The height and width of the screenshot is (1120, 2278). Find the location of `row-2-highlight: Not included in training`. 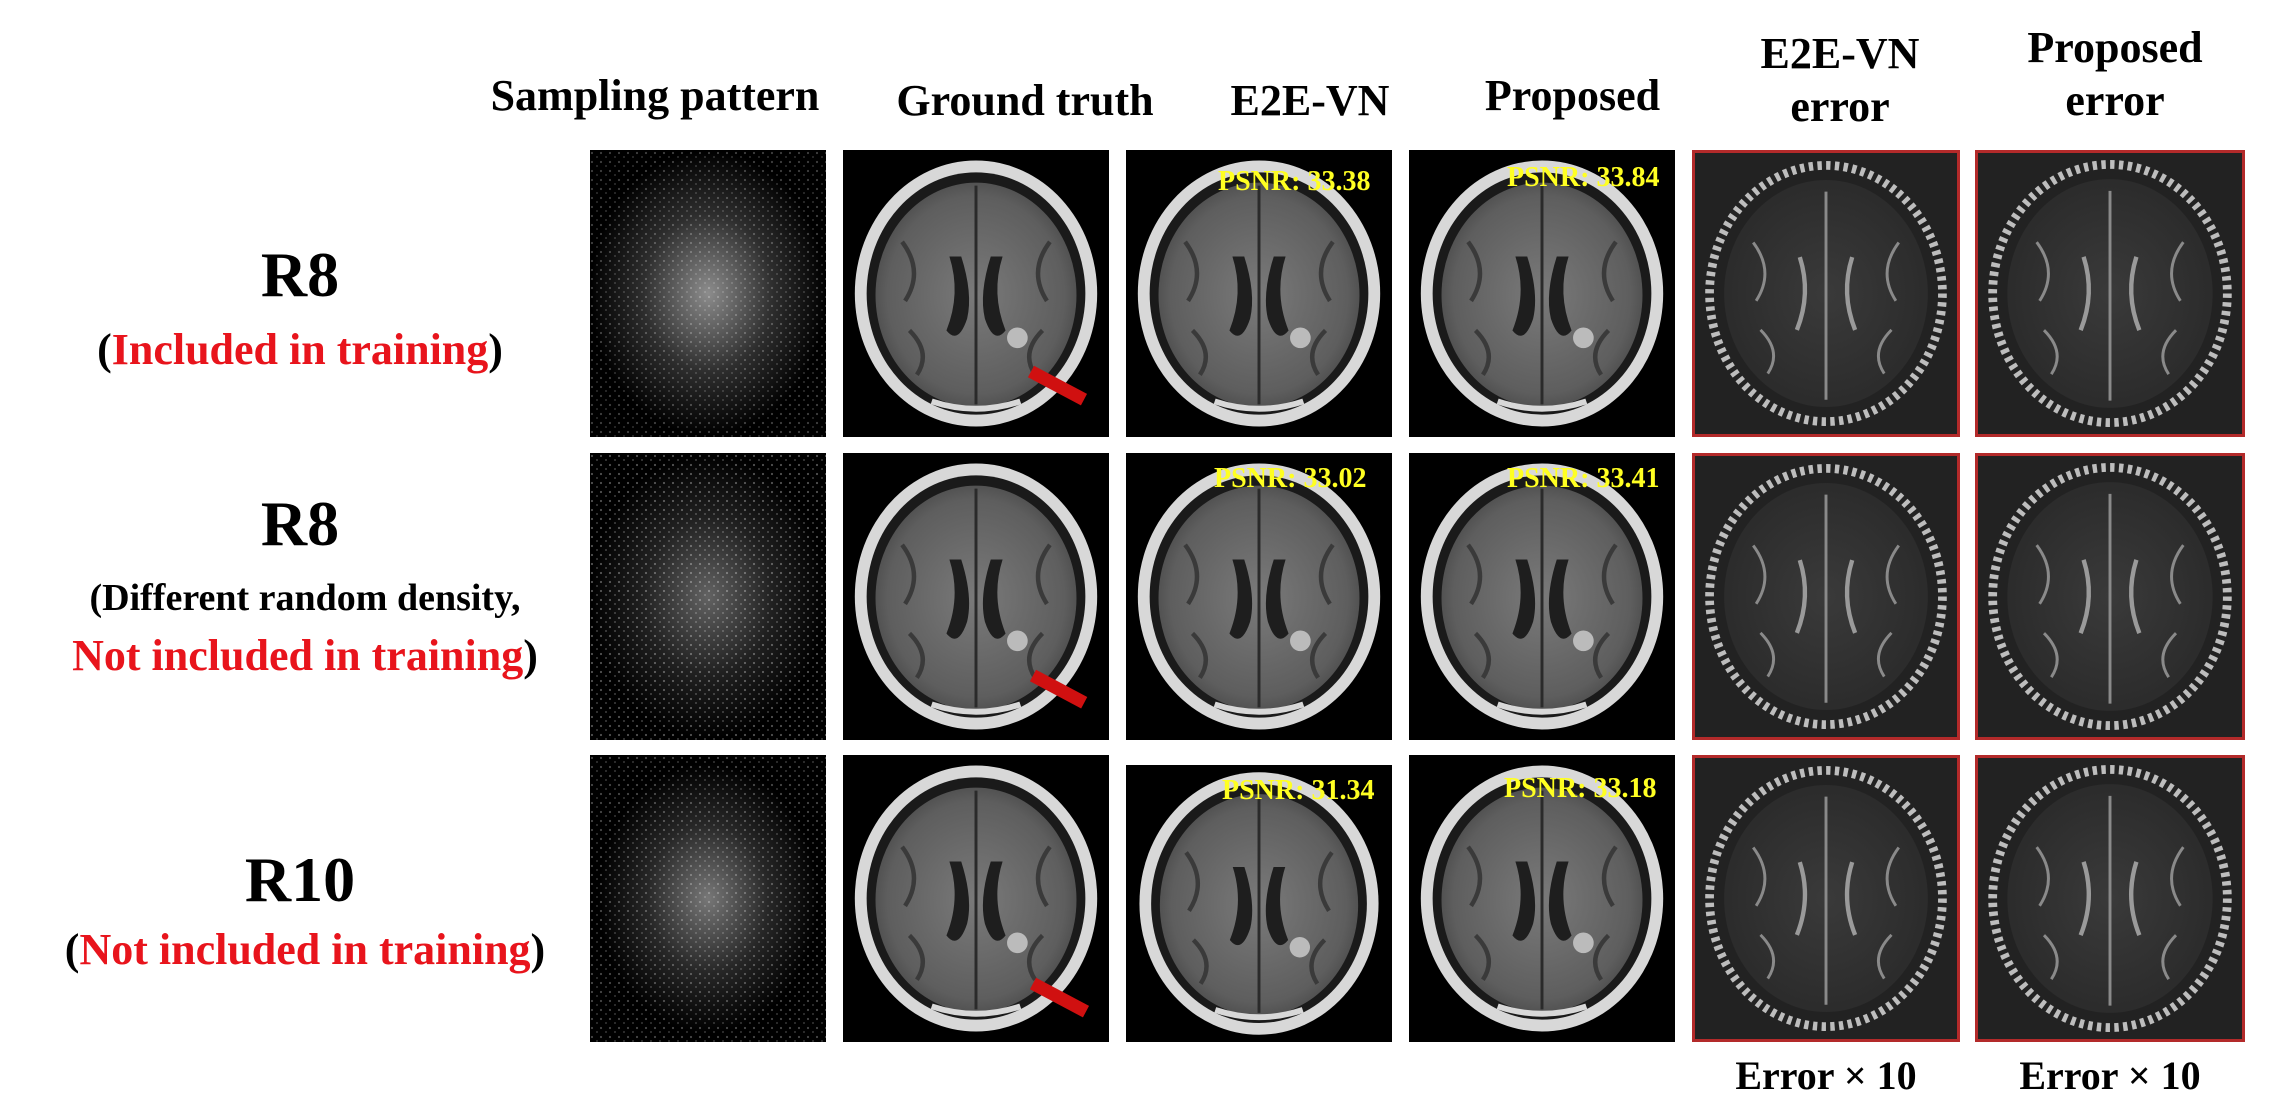

row-2-highlight: Not included in training is located at coordinates (298, 655).